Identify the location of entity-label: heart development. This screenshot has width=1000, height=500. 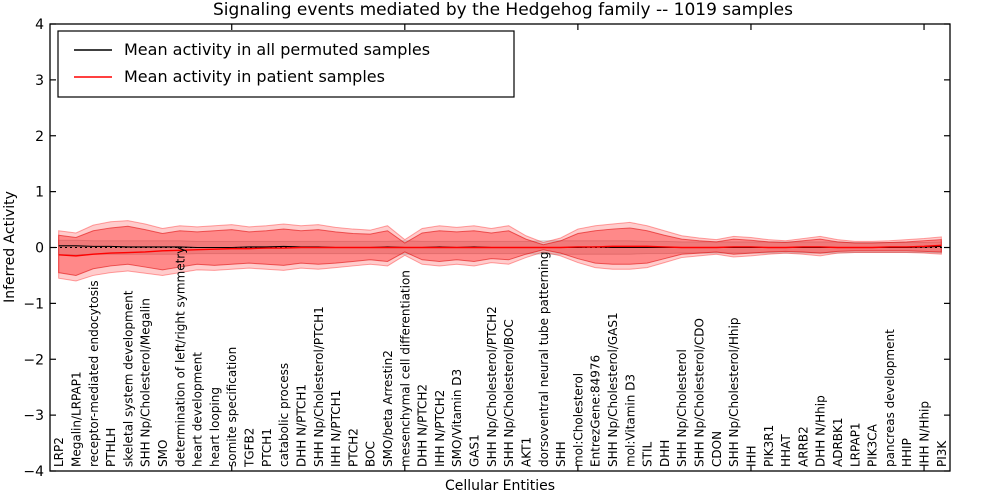
(198, 409).